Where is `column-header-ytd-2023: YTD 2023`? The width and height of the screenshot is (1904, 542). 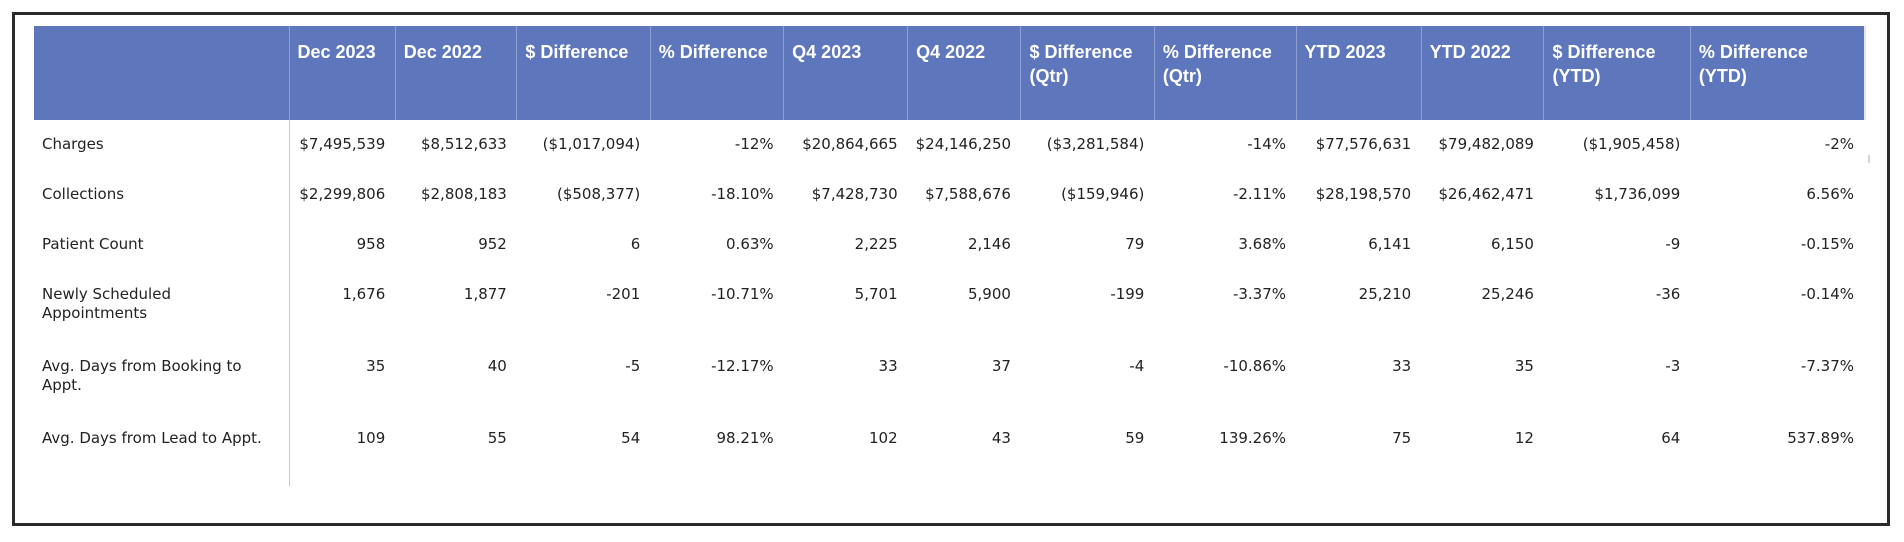
column-header-ytd-2023: YTD 2023 is located at coordinates (1359, 73).